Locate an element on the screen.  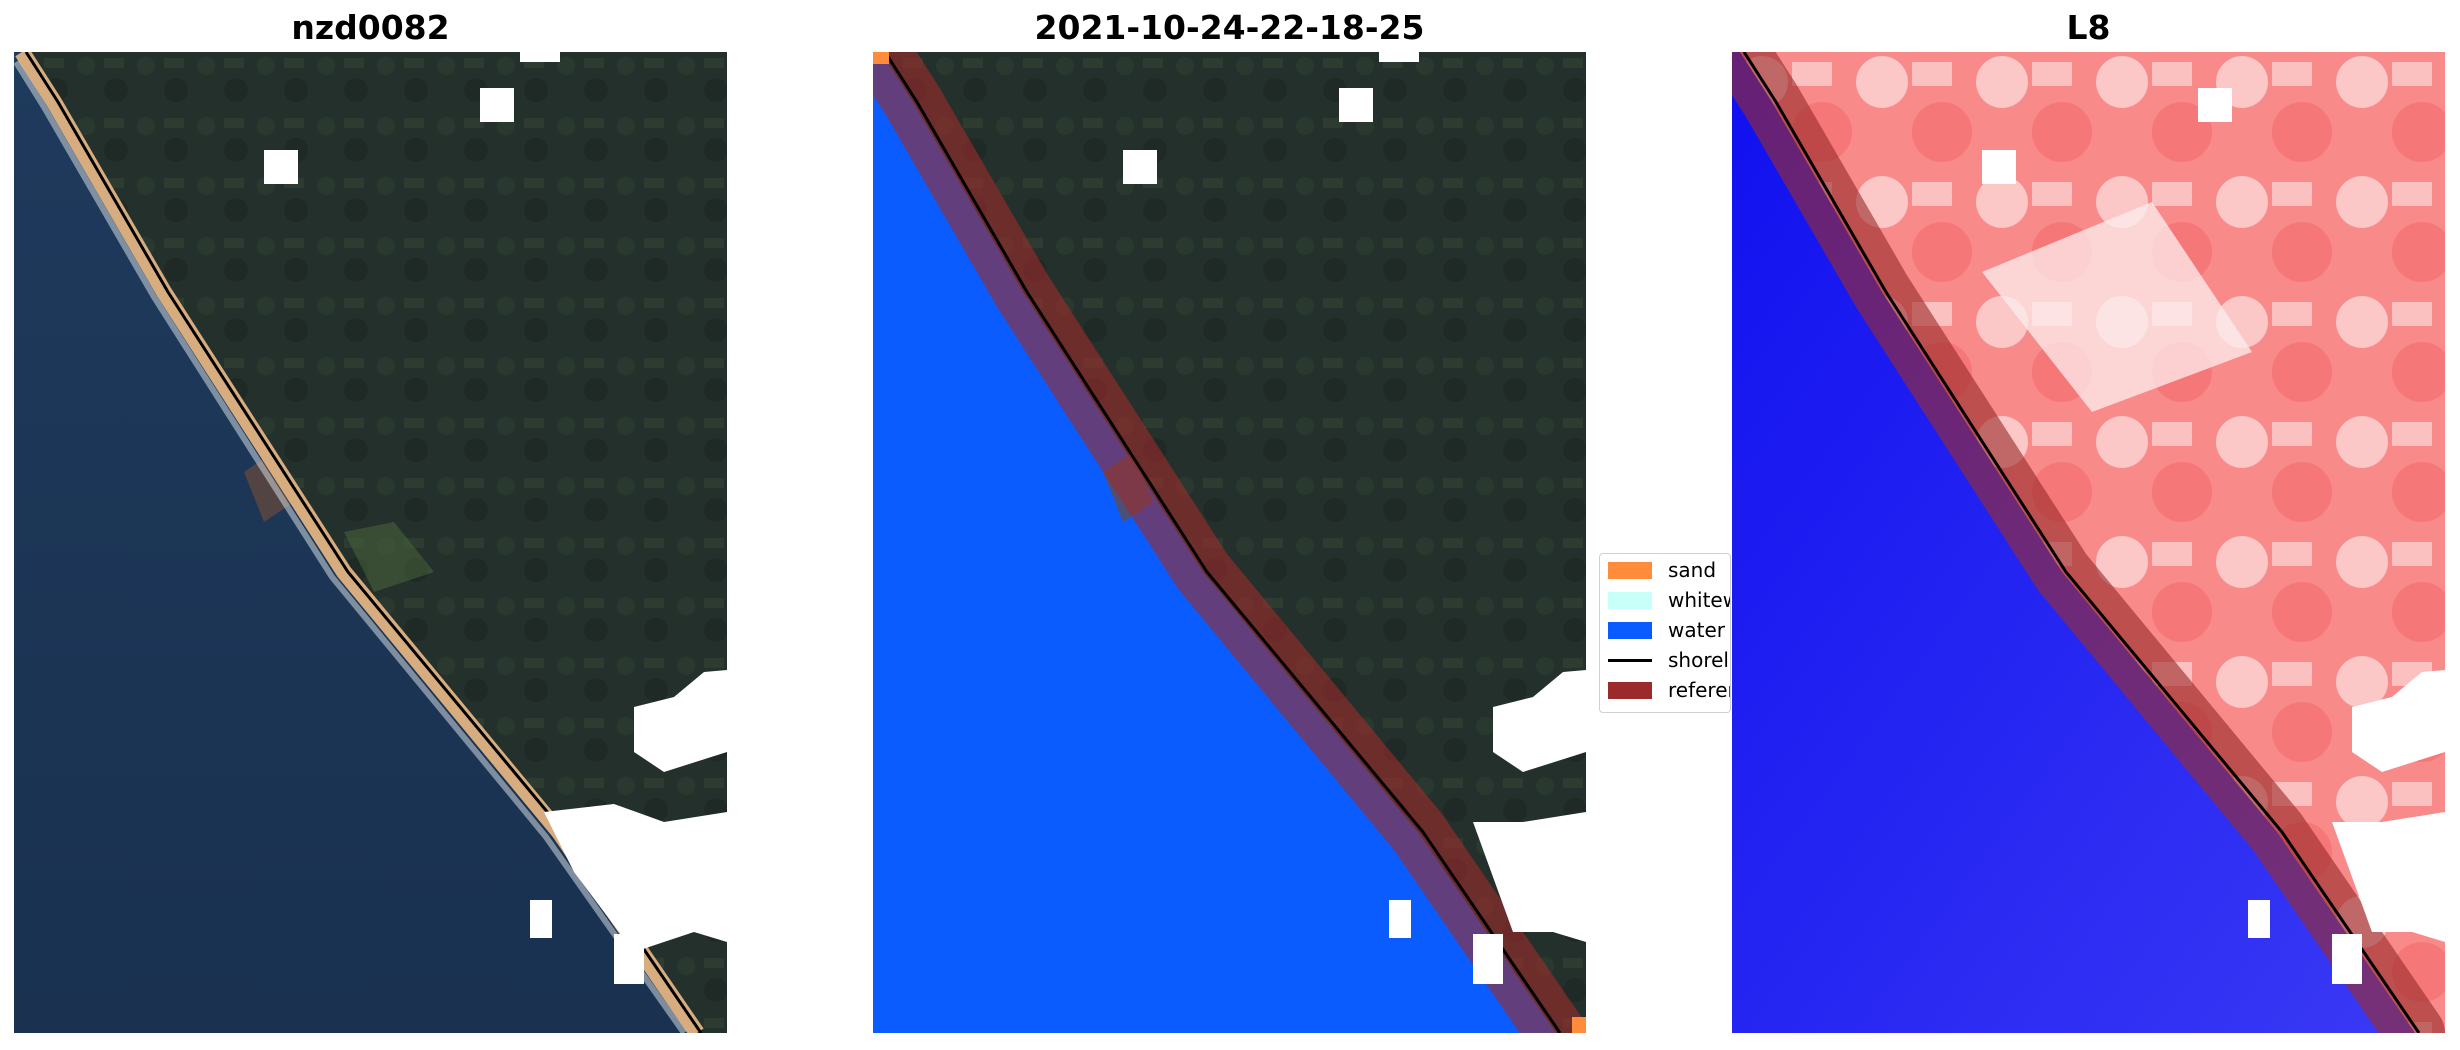
legend-label-reference: referen is located at coordinates (1699, 690).